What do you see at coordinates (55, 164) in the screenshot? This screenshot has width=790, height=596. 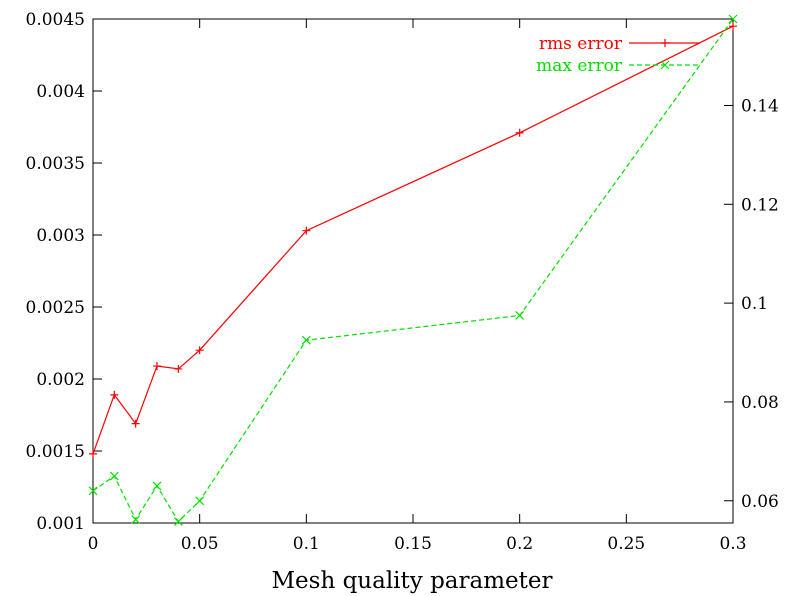 I see `y-tick-label: 0.0035` at bounding box center [55, 164].